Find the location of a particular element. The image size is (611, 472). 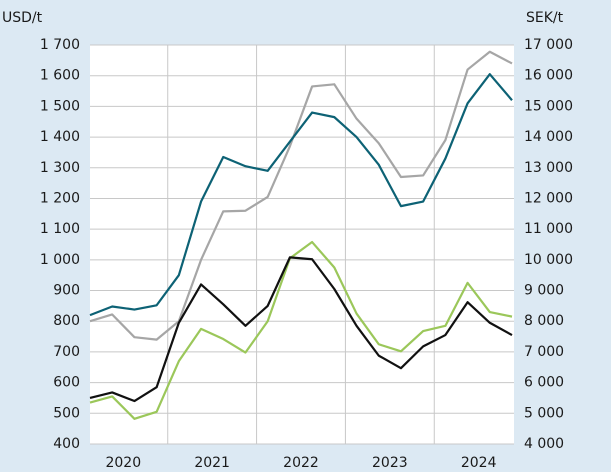

y-tick-label: 600 is located at coordinates (66, 383).